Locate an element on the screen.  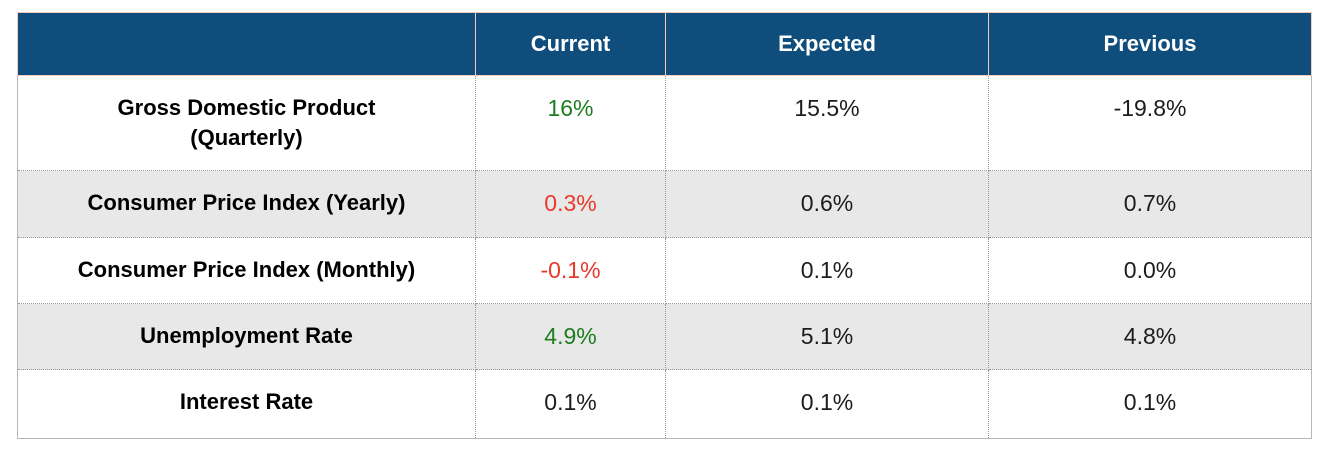
previous-value: 0.7% is located at coordinates (1150, 204).